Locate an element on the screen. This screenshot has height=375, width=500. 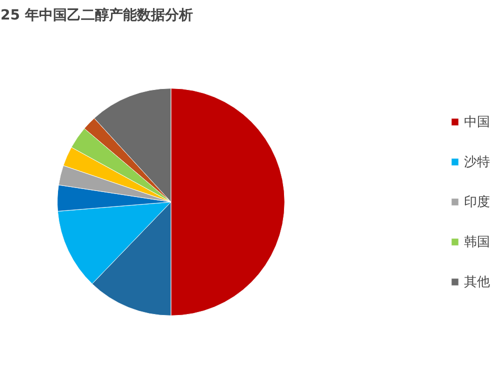
legend-label: 沙特 is located at coordinates (477, 162).